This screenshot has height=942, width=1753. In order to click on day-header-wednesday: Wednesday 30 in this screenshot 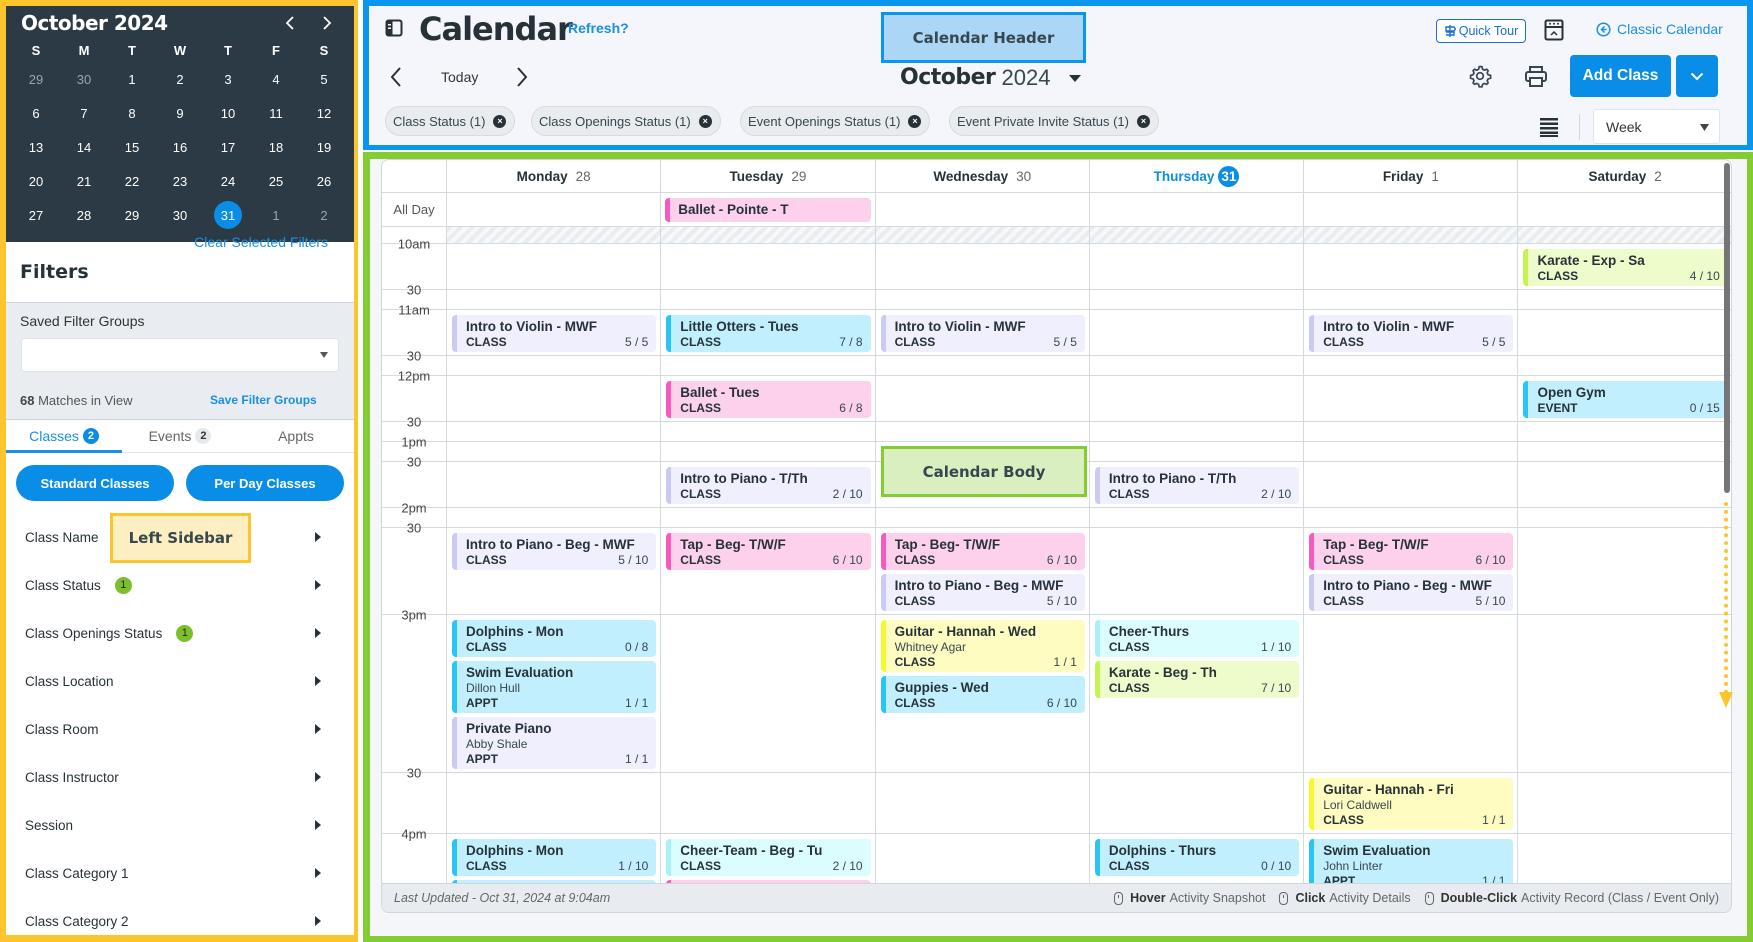, I will do `click(981, 176)`.